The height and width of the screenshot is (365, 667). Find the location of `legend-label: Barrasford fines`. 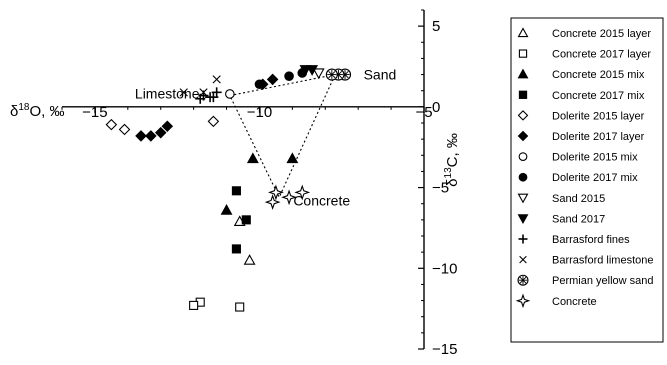

legend-label: Barrasford fines is located at coordinates (591, 240).